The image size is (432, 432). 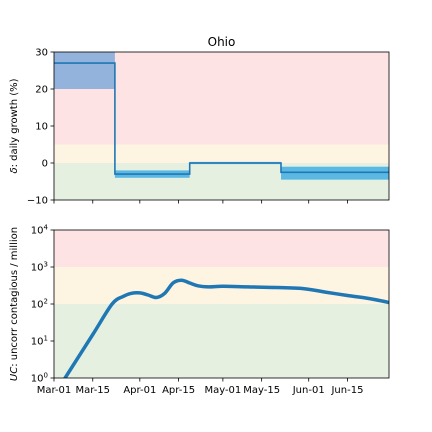 I want to click on x-tick-label: May-01, so click(x=222, y=390).